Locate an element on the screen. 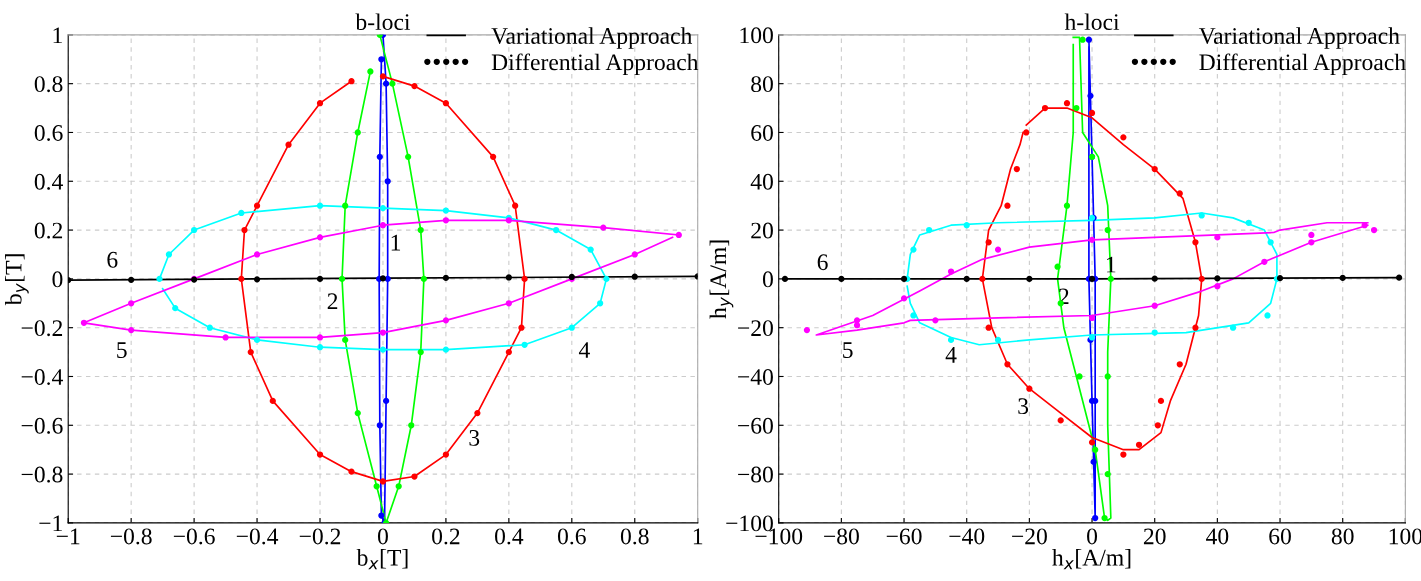 This screenshot has height=581, width=1421. y-tick-label: 60 is located at coordinates (762, 132).